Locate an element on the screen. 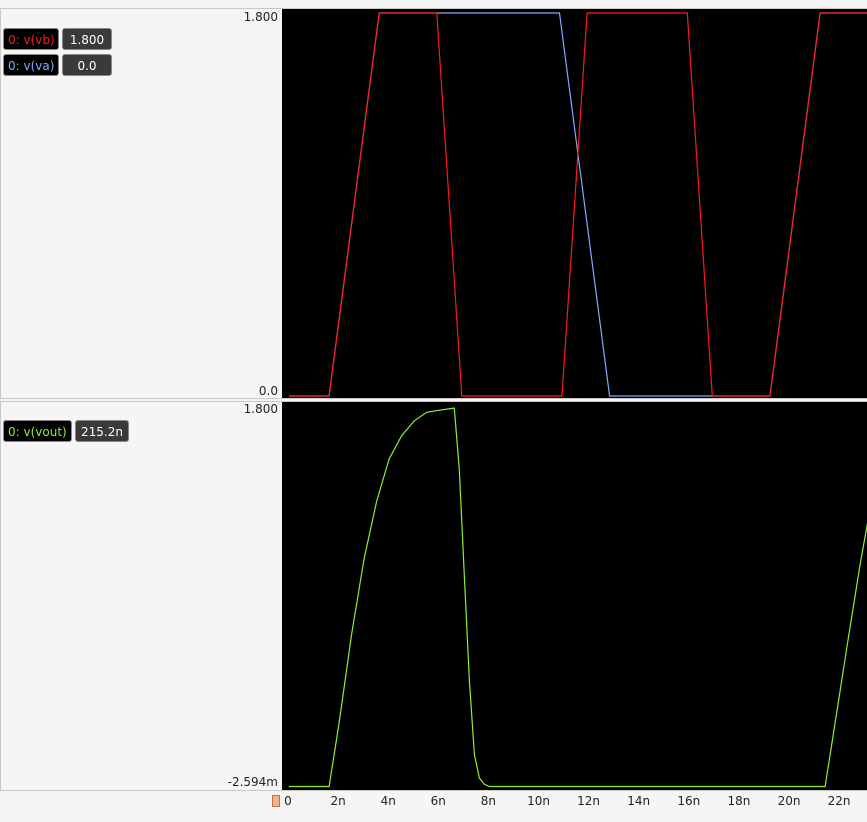 This screenshot has width=867, height=822. x-tick-label: 16n is located at coordinates (689, 801).